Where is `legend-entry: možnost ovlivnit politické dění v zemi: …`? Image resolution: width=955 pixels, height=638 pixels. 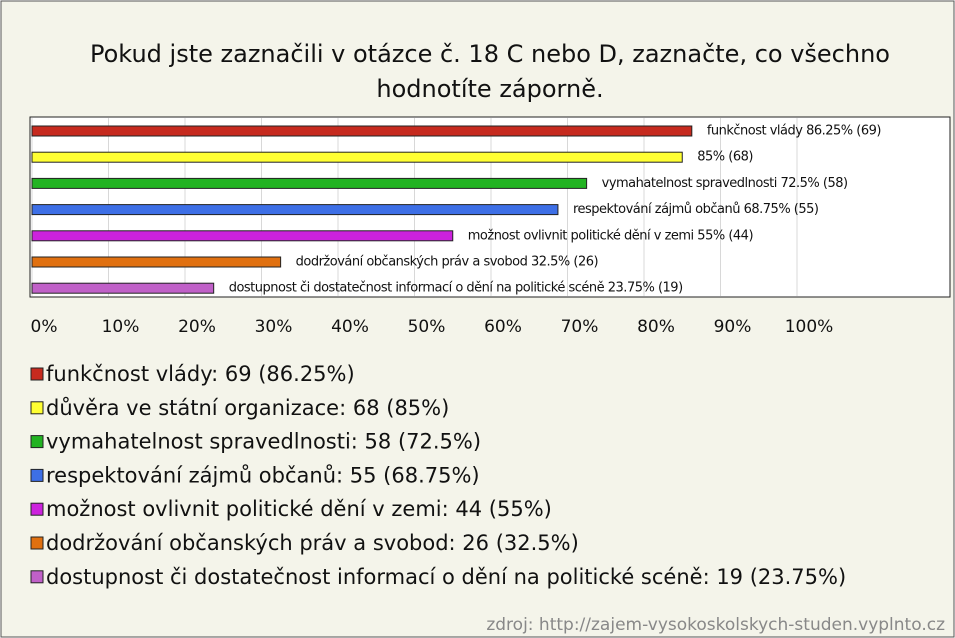 legend-entry: možnost ovlivnit politické dění v zemi: … is located at coordinates (299, 509).